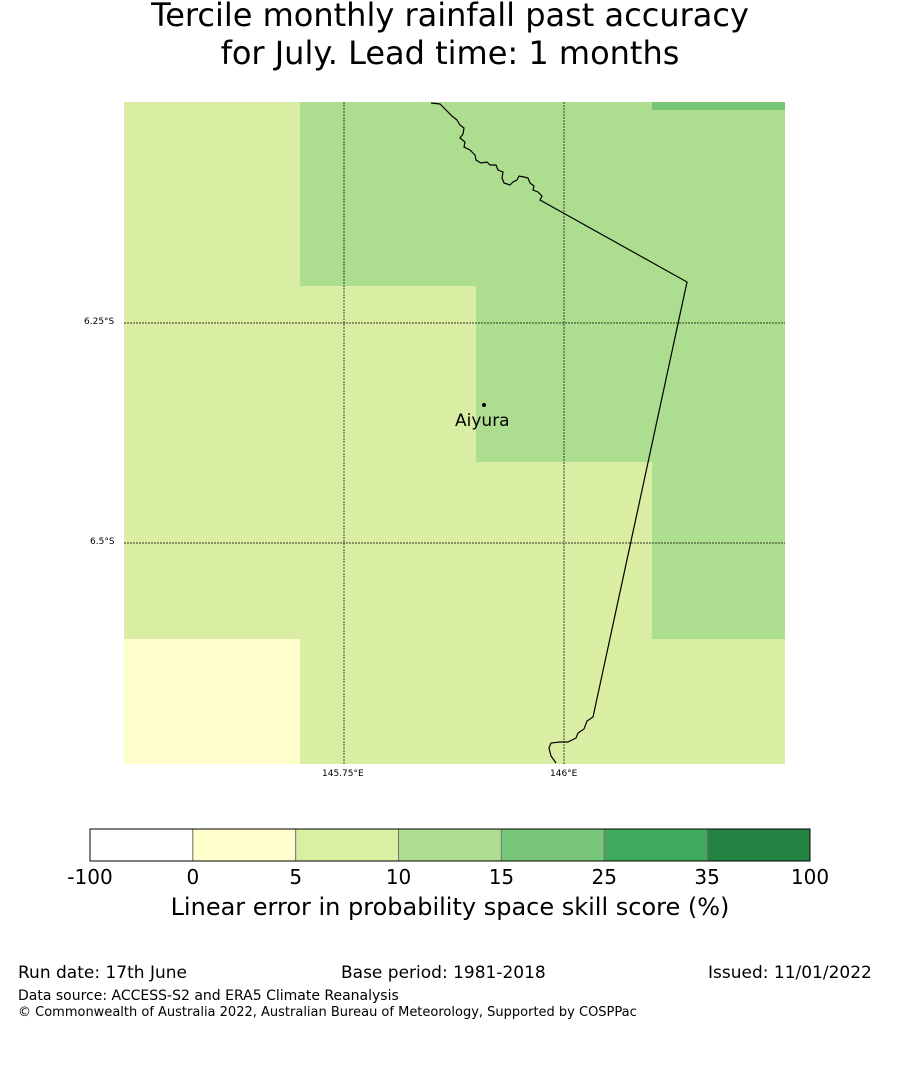 The image size is (900, 1065). Describe the element at coordinates (193, 877) in the screenshot. I see `colorbar-tick-label: 0` at that location.